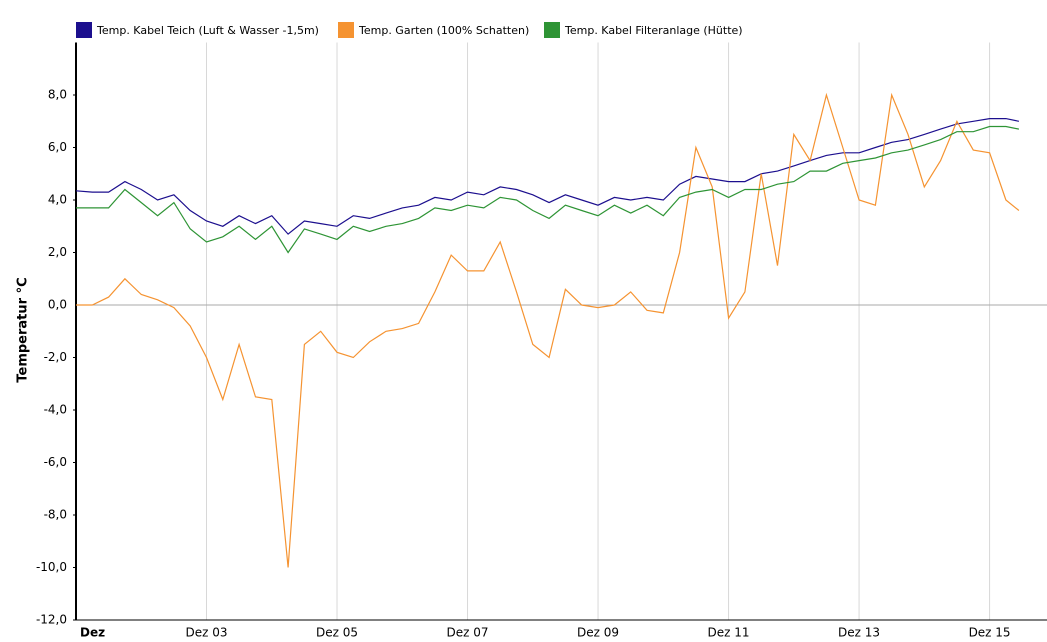  What do you see at coordinates (57, 95) in the screenshot?
I see `y-tick-label: 8,0` at bounding box center [57, 95].